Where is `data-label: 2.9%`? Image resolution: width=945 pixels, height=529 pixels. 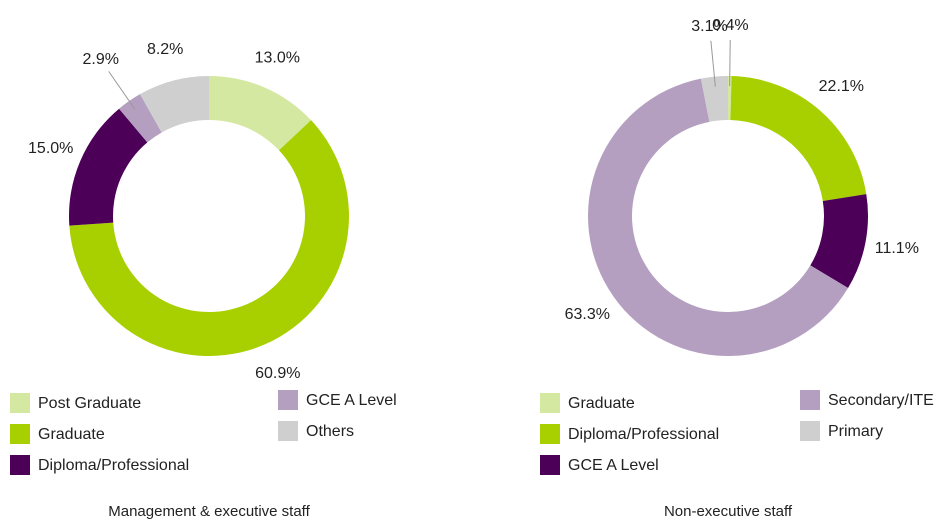 data-label: 2.9% is located at coordinates (100, 59).